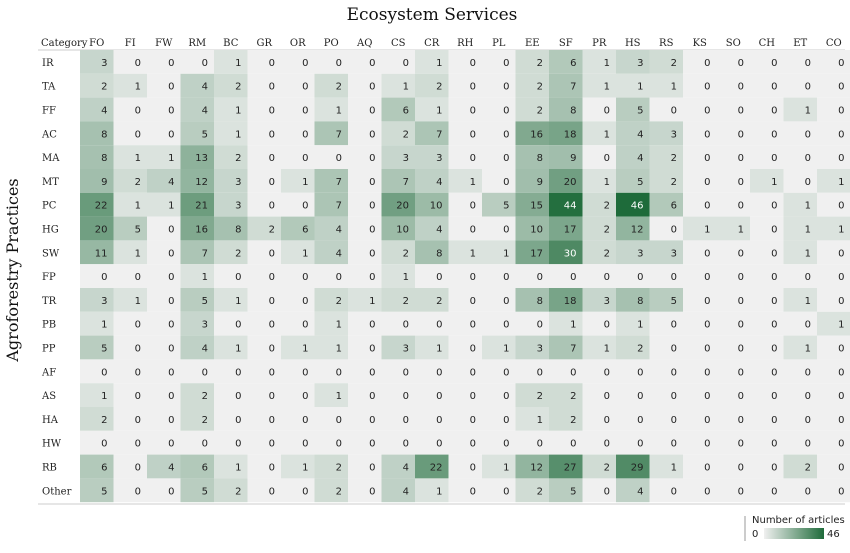  I want to click on y-tick-label: AS, so click(48, 396).